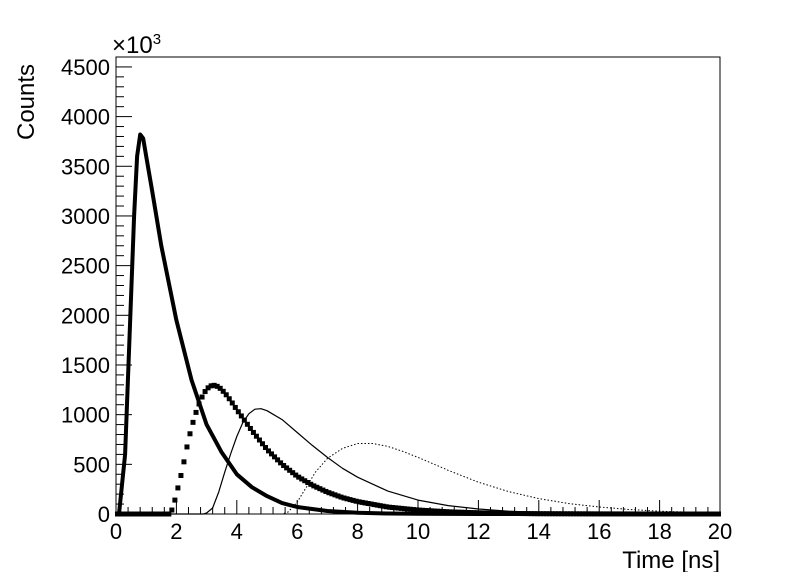 This screenshot has width=796, height=572. I want to click on x-tick-label: 4, so click(237, 531).